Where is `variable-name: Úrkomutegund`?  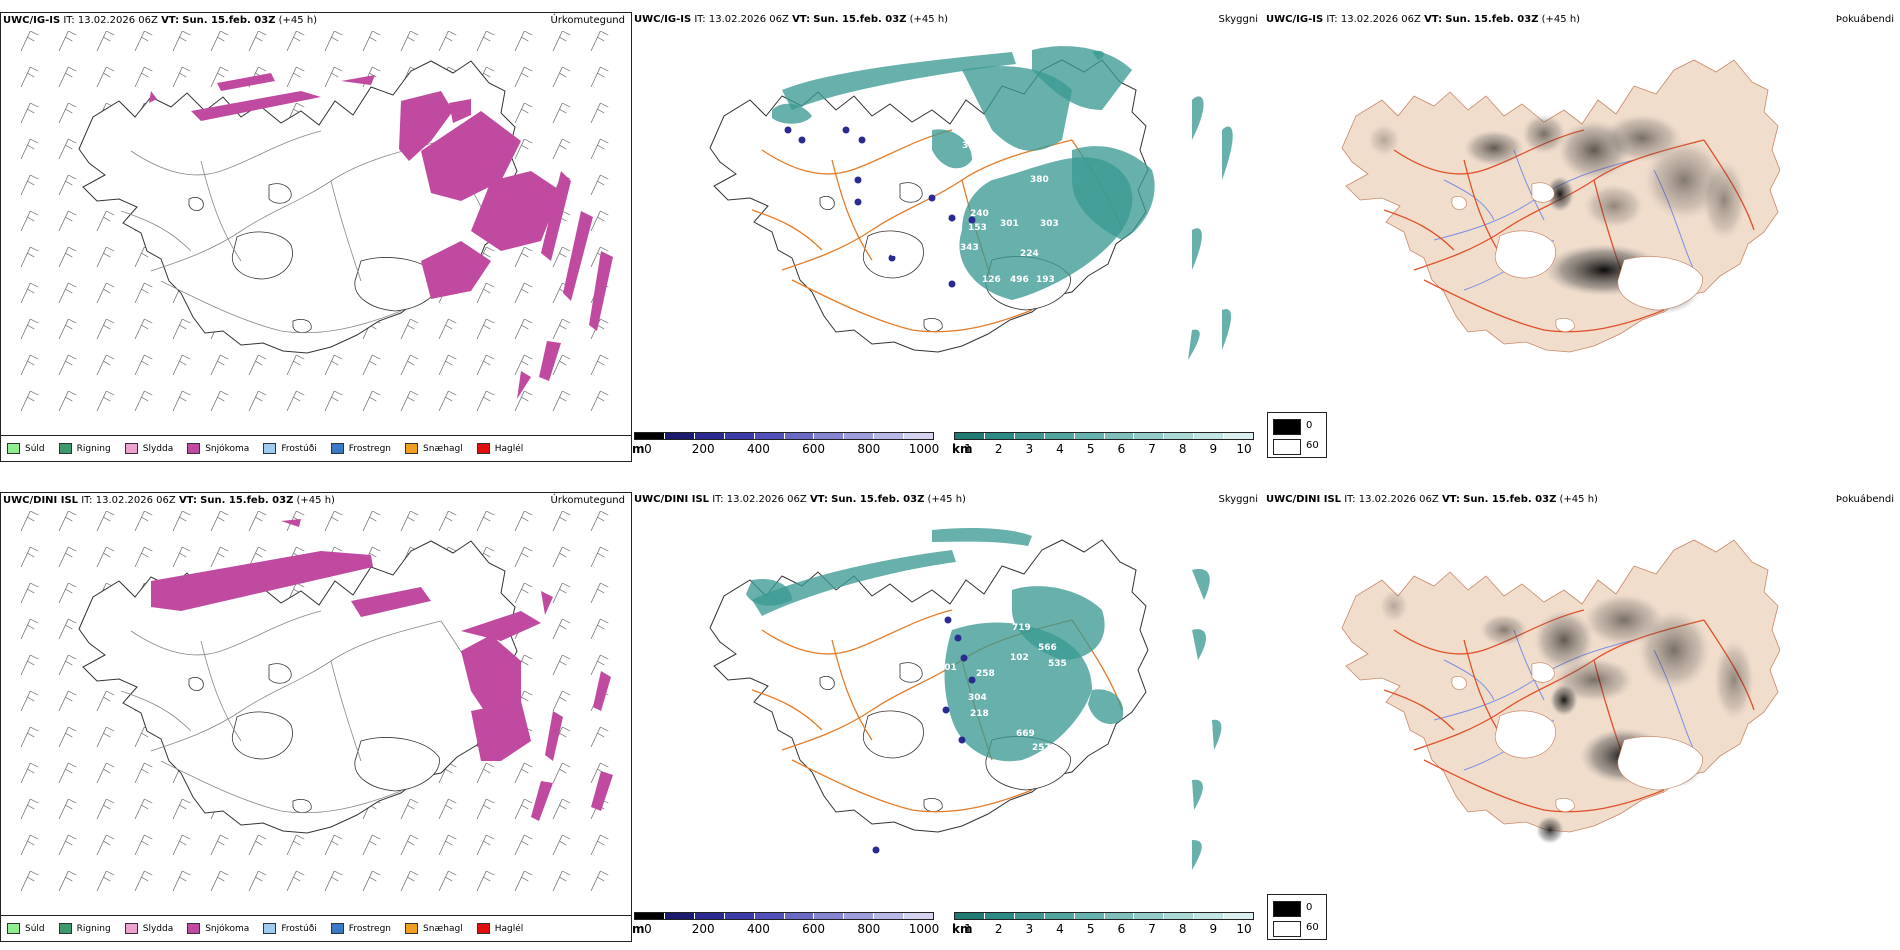 variable-name: Úrkomutegund is located at coordinates (587, 20).